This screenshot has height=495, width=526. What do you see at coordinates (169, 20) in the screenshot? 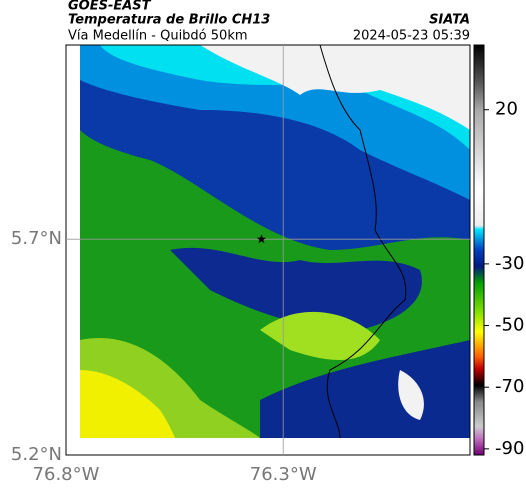
I see `title: Temperatura de Brillo CH13` at bounding box center [169, 20].